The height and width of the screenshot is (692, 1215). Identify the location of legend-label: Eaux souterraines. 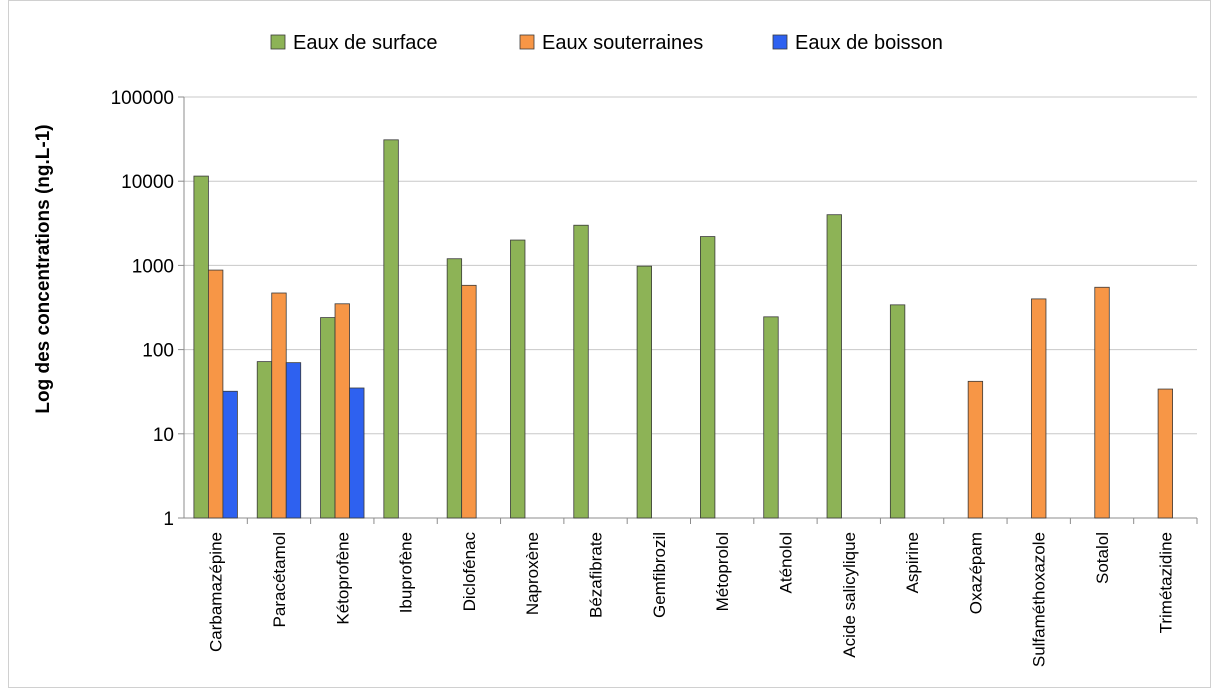
(622, 43).